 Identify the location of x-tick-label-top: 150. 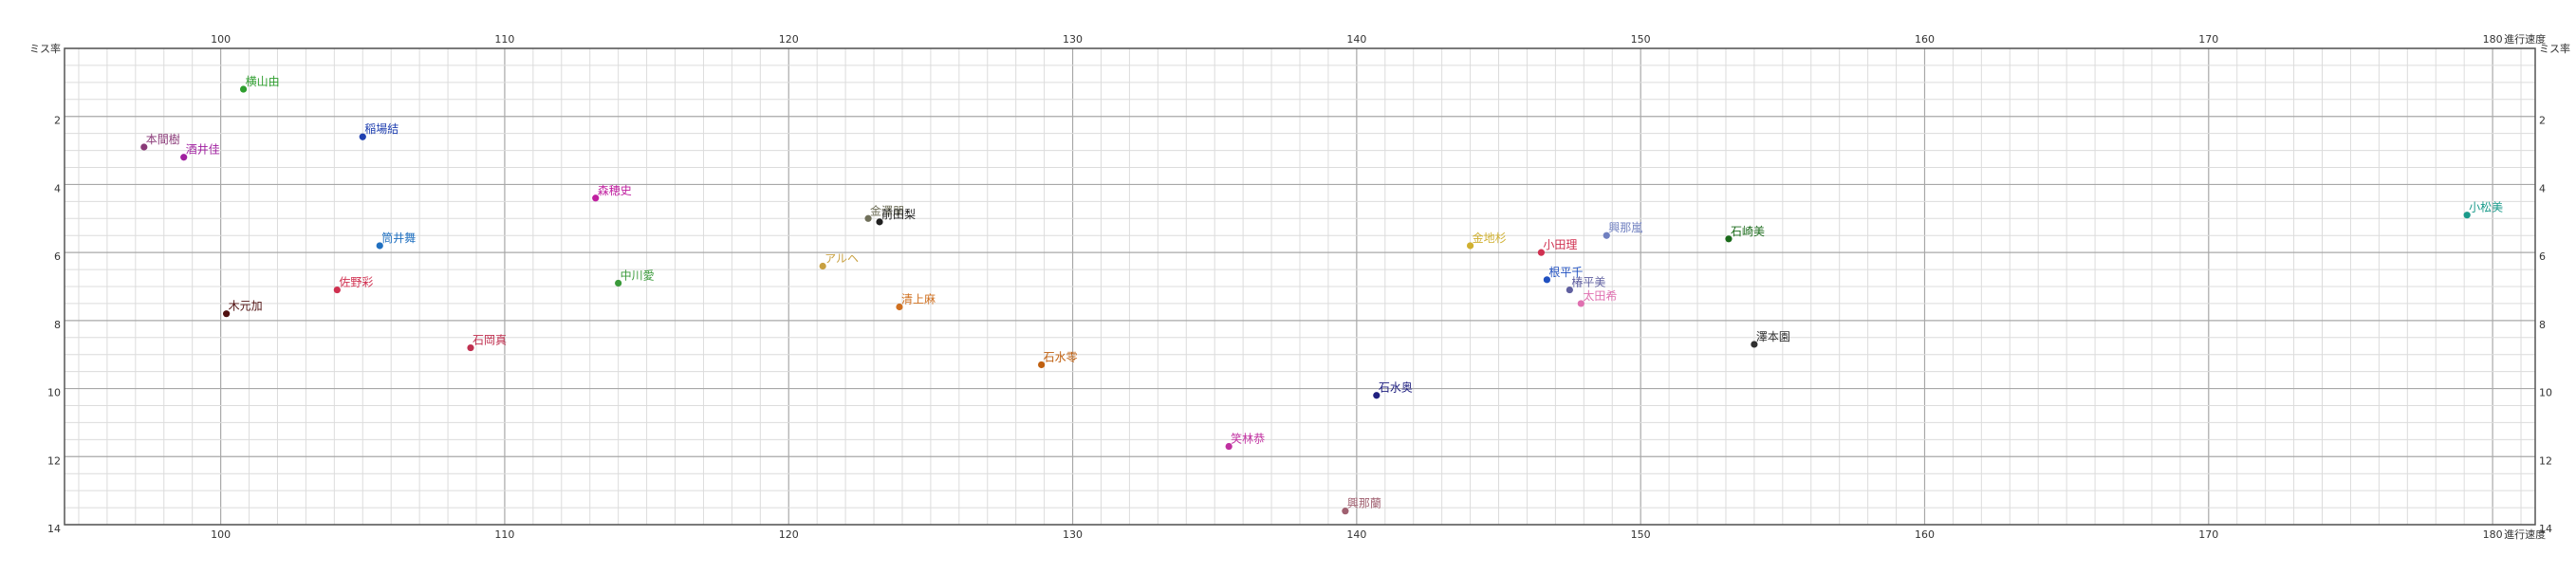
(1641, 39).